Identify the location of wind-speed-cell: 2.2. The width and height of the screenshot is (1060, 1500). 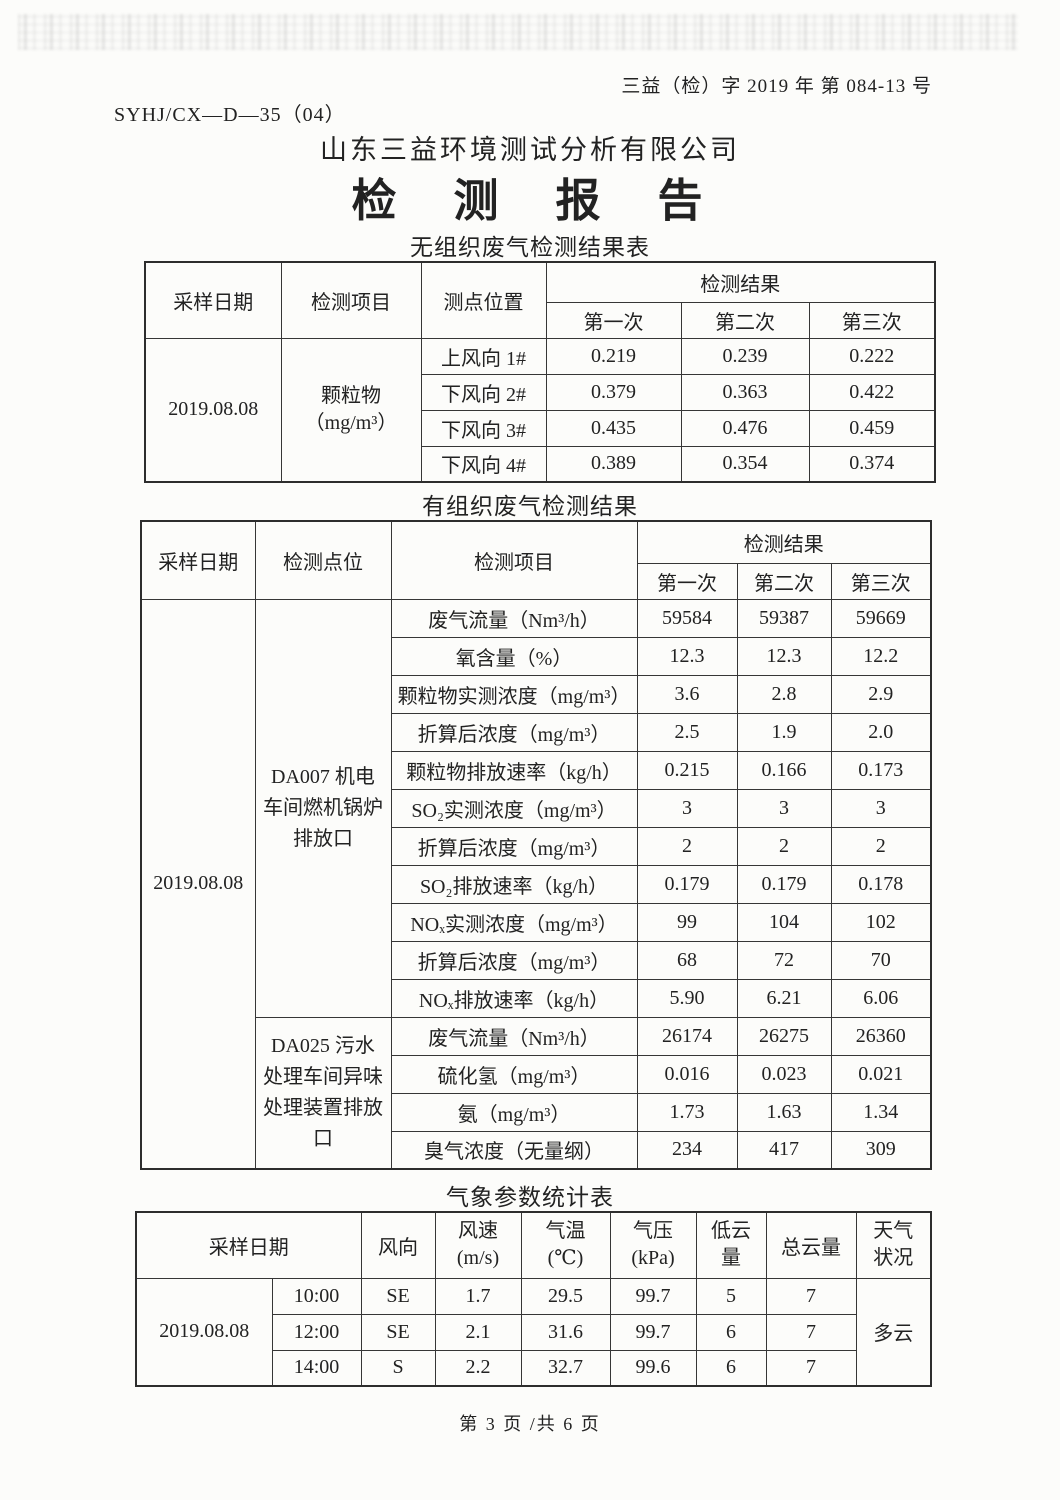
(478, 1368).